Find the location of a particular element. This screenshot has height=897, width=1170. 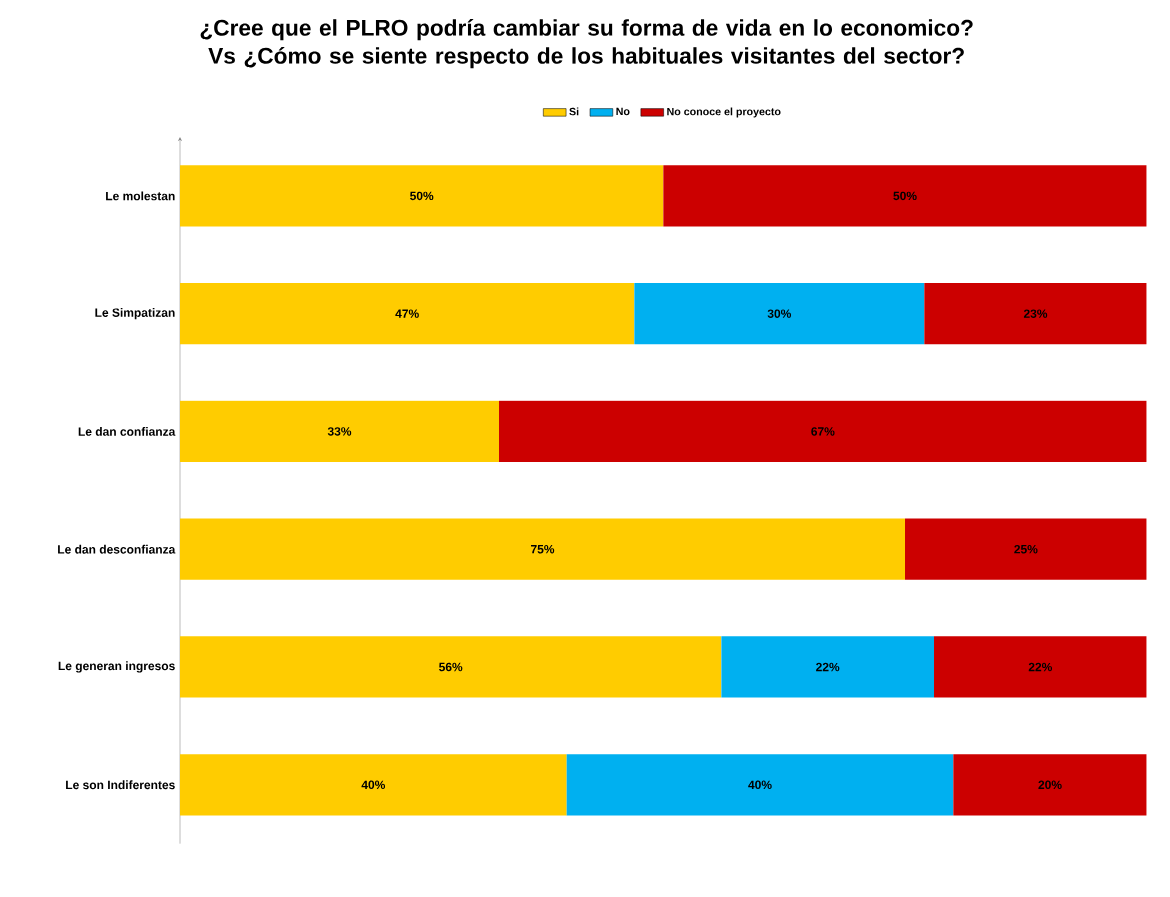

data-label: 47% is located at coordinates (407, 313).